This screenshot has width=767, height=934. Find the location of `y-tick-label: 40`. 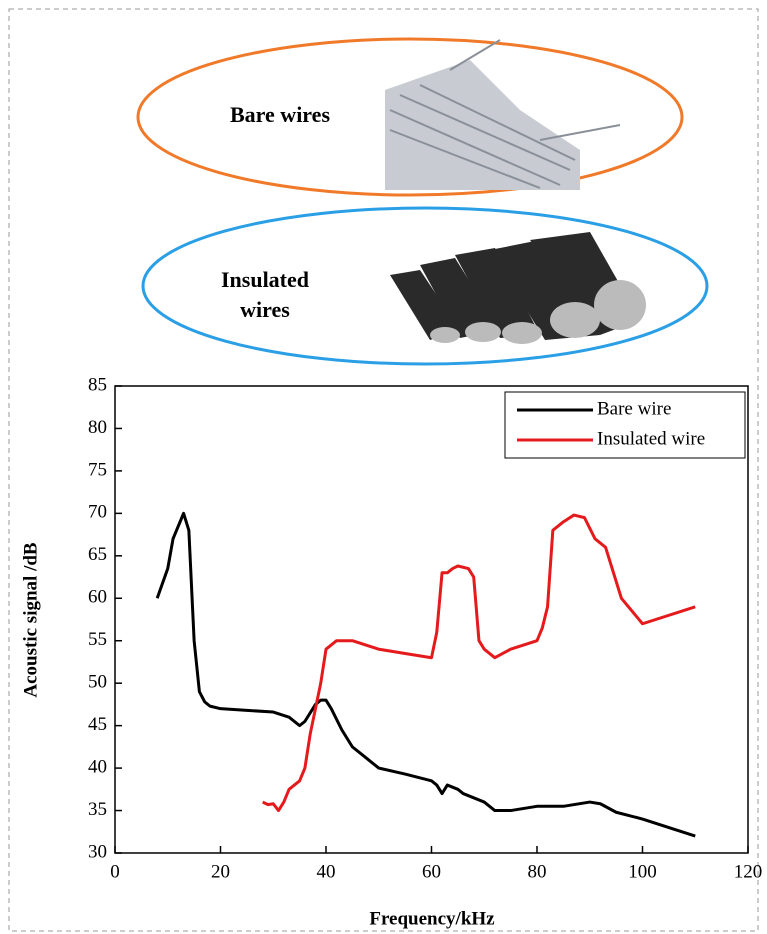

y-tick-label: 40 is located at coordinates (97, 766).